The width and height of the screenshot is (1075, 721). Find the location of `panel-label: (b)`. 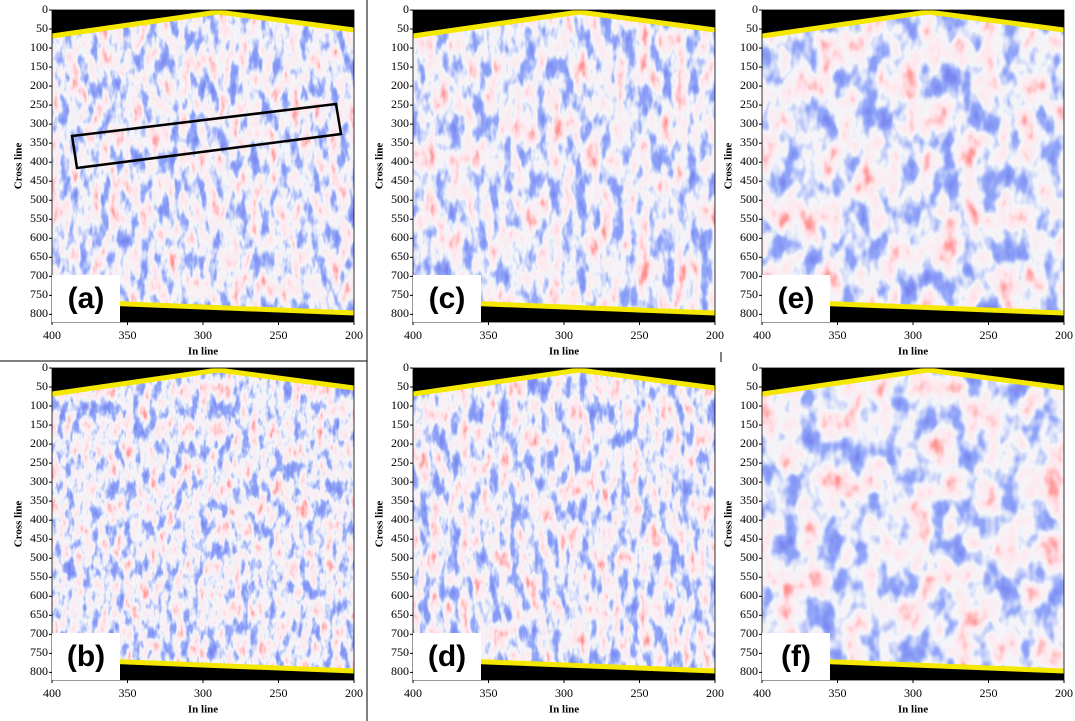

panel-label: (b) is located at coordinates (86, 656).